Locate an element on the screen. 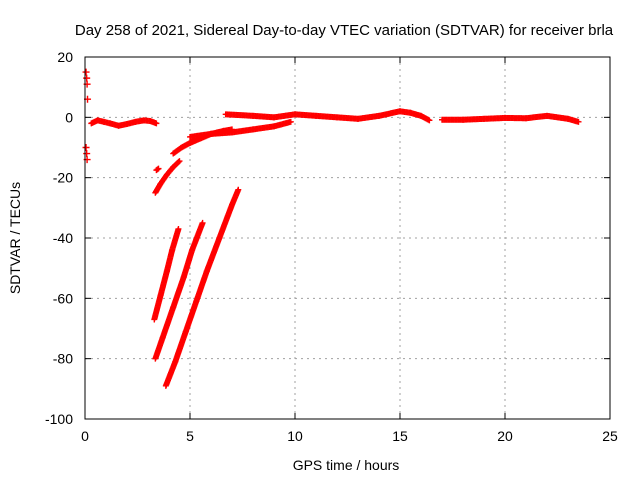 This screenshot has height=480, width=640. y-tick-label: -20 is located at coordinates (63, 178).